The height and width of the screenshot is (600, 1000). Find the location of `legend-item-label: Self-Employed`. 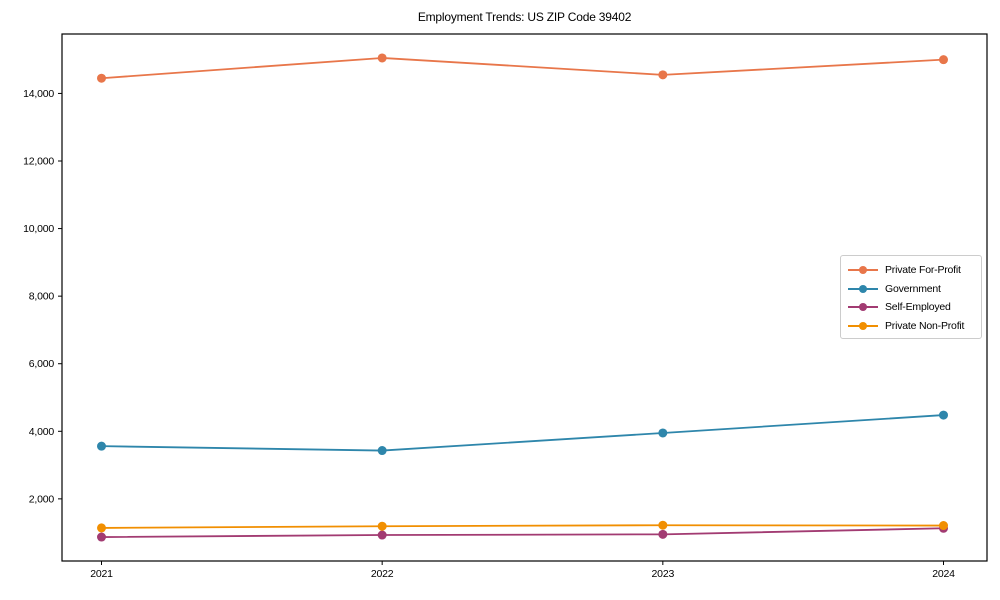

legend-item-label: Self-Employed is located at coordinates (918, 307).